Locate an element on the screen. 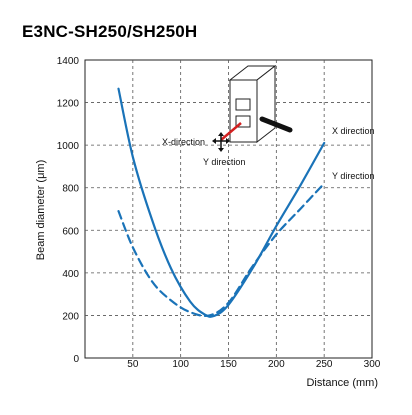  sensor-body-side is located at coordinates (266, 104).